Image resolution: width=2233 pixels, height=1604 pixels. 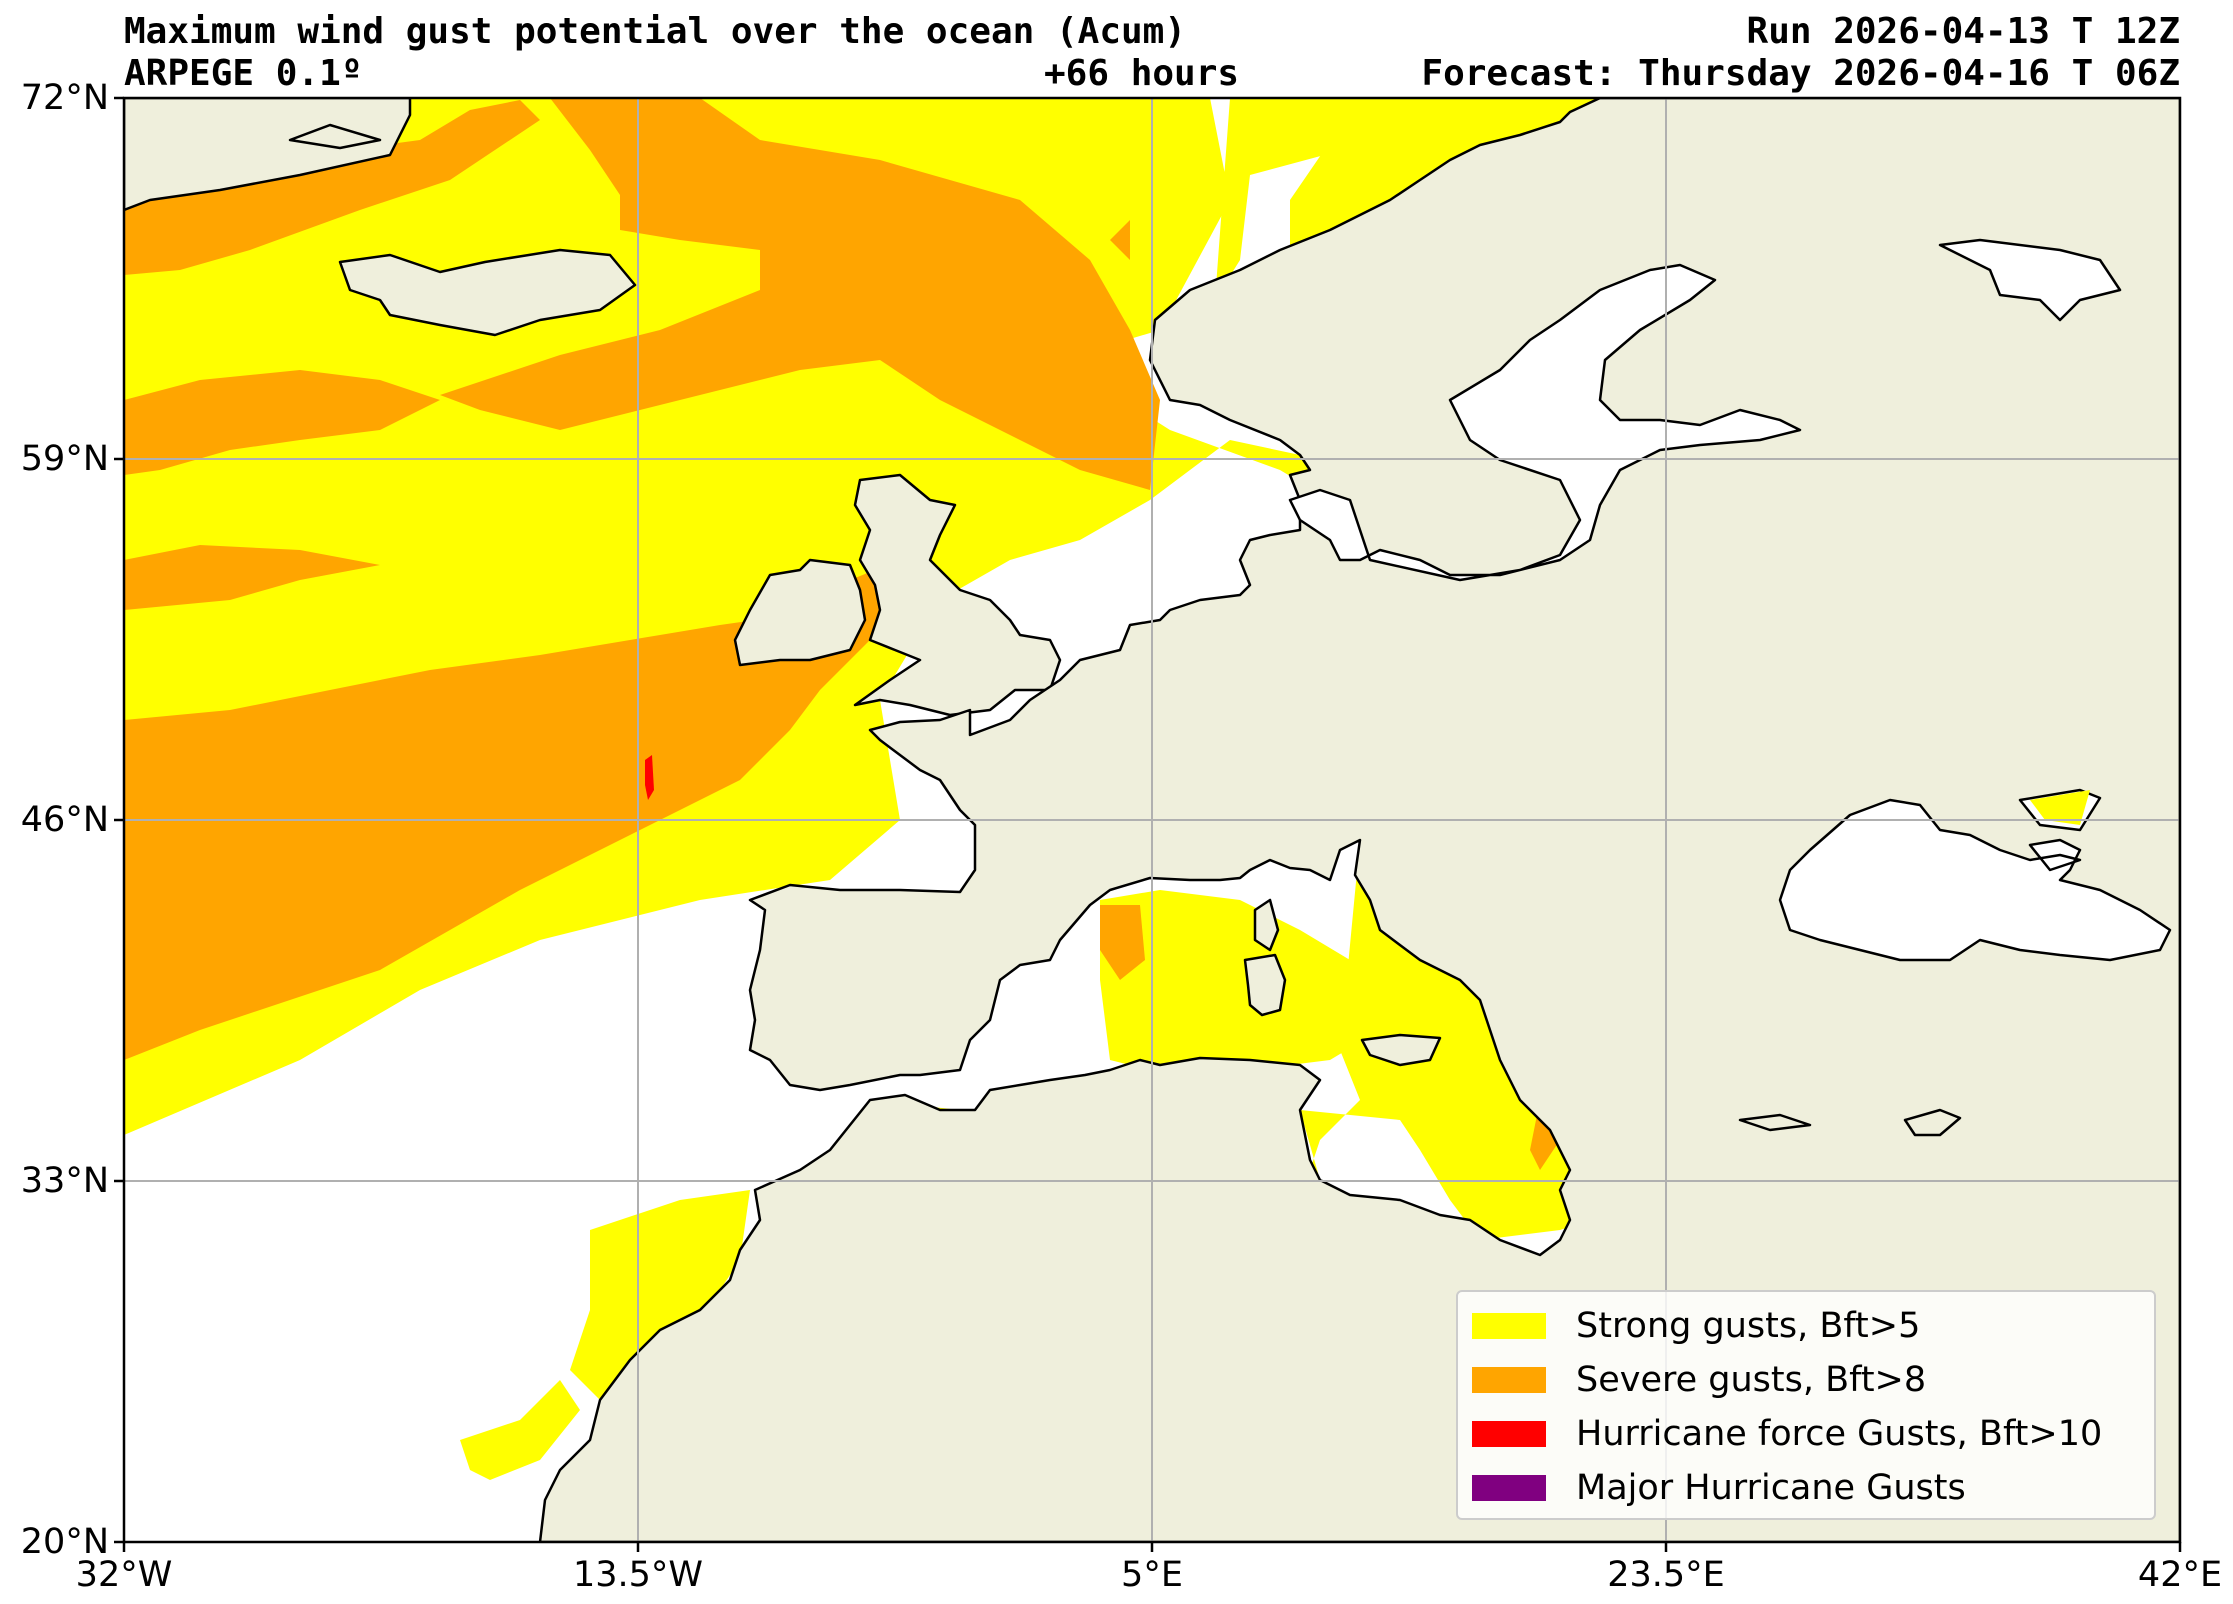 What do you see at coordinates (1509, 1326) in the screenshot?
I see `legend-swatch-strong` at bounding box center [1509, 1326].